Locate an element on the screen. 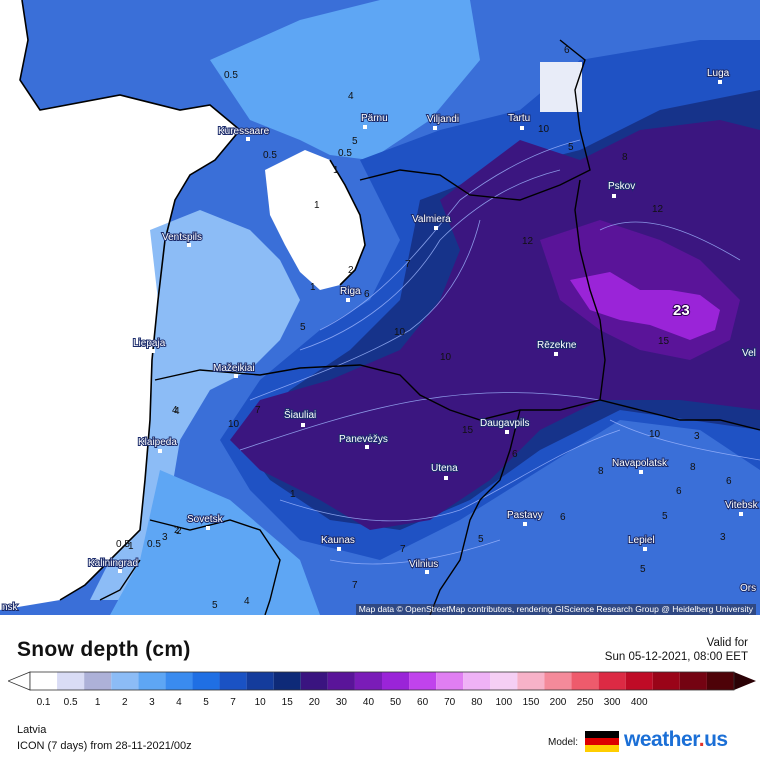 The image size is (760, 760). city-label: Riga is located at coordinates (350, 291).